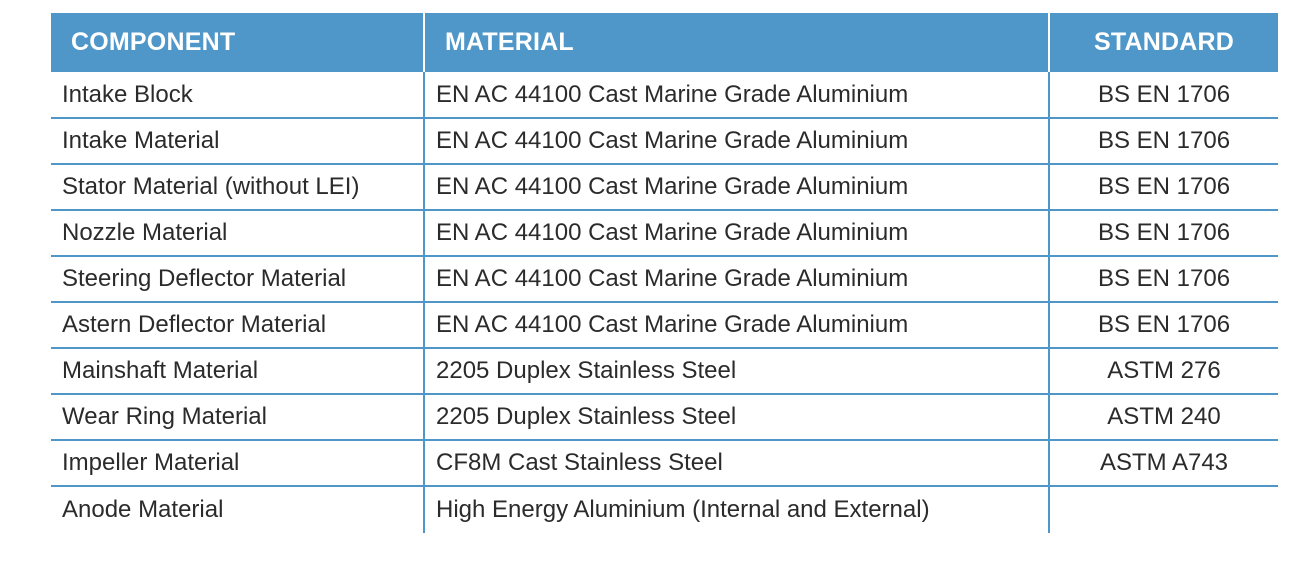  What do you see at coordinates (736, 42) in the screenshot?
I see `column-header-material: MATERIAL` at bounding box center [736, 42].